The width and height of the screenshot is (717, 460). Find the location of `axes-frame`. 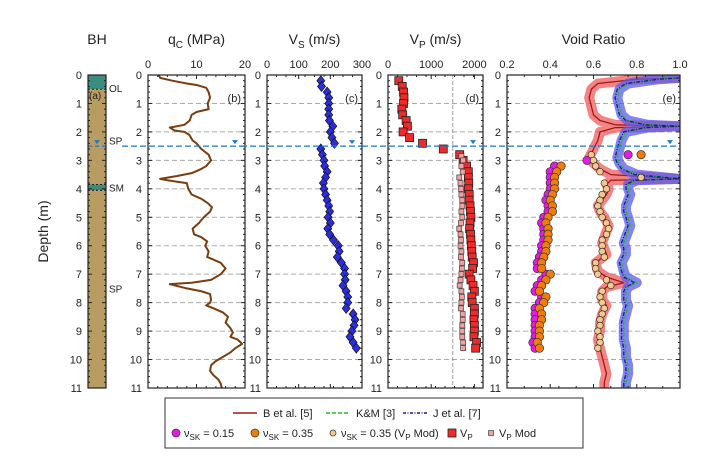

axes-frame is located at coordinates (97, 231).